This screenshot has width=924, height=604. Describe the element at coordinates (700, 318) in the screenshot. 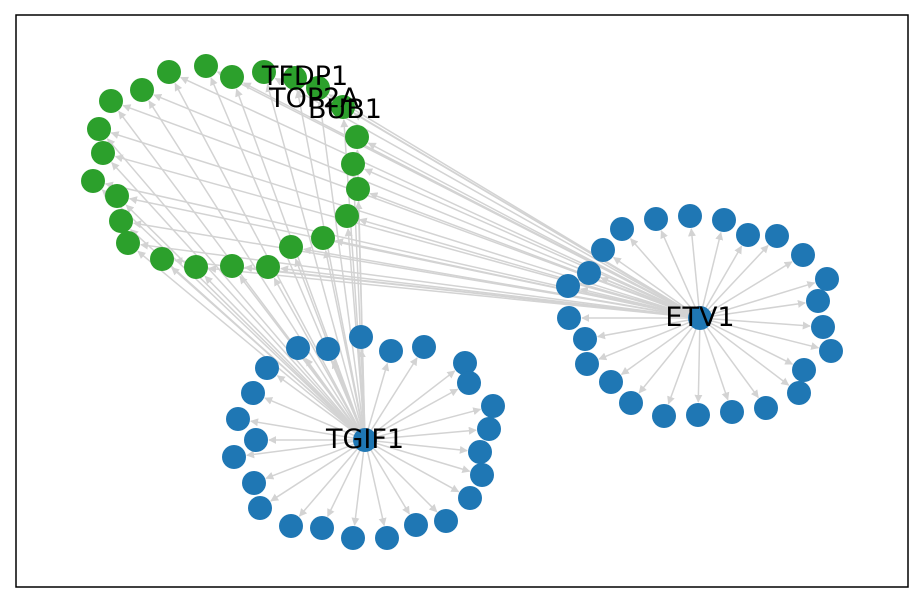

I see `hub-node-etv1` at that location.